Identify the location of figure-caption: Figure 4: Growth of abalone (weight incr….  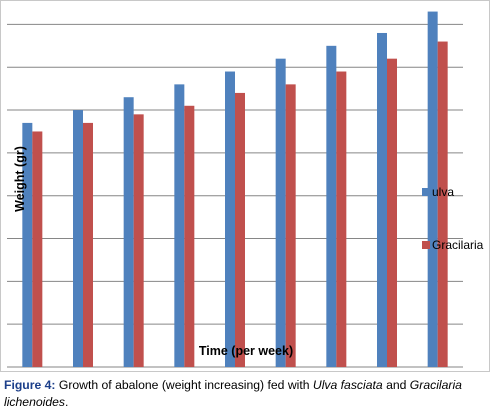
(250, 394).